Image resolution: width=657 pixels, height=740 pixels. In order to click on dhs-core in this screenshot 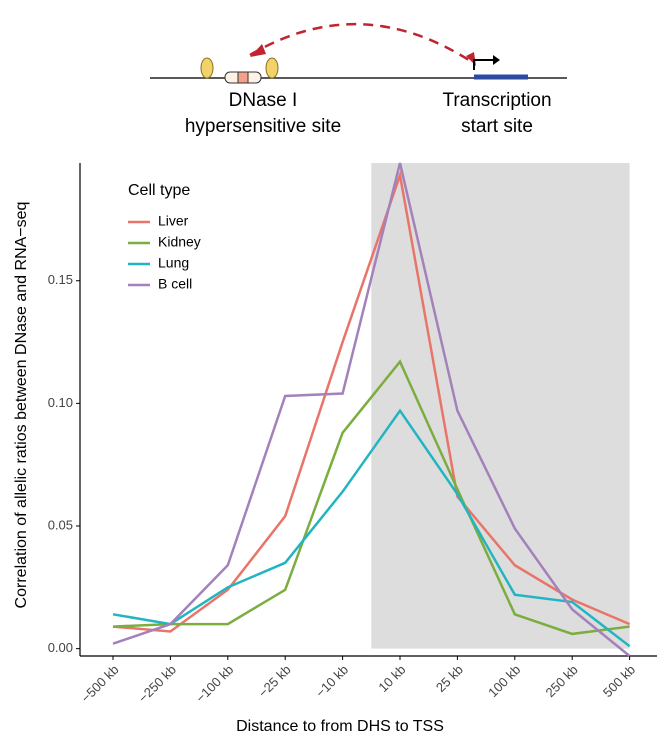, I will do `click(243, 77)`.